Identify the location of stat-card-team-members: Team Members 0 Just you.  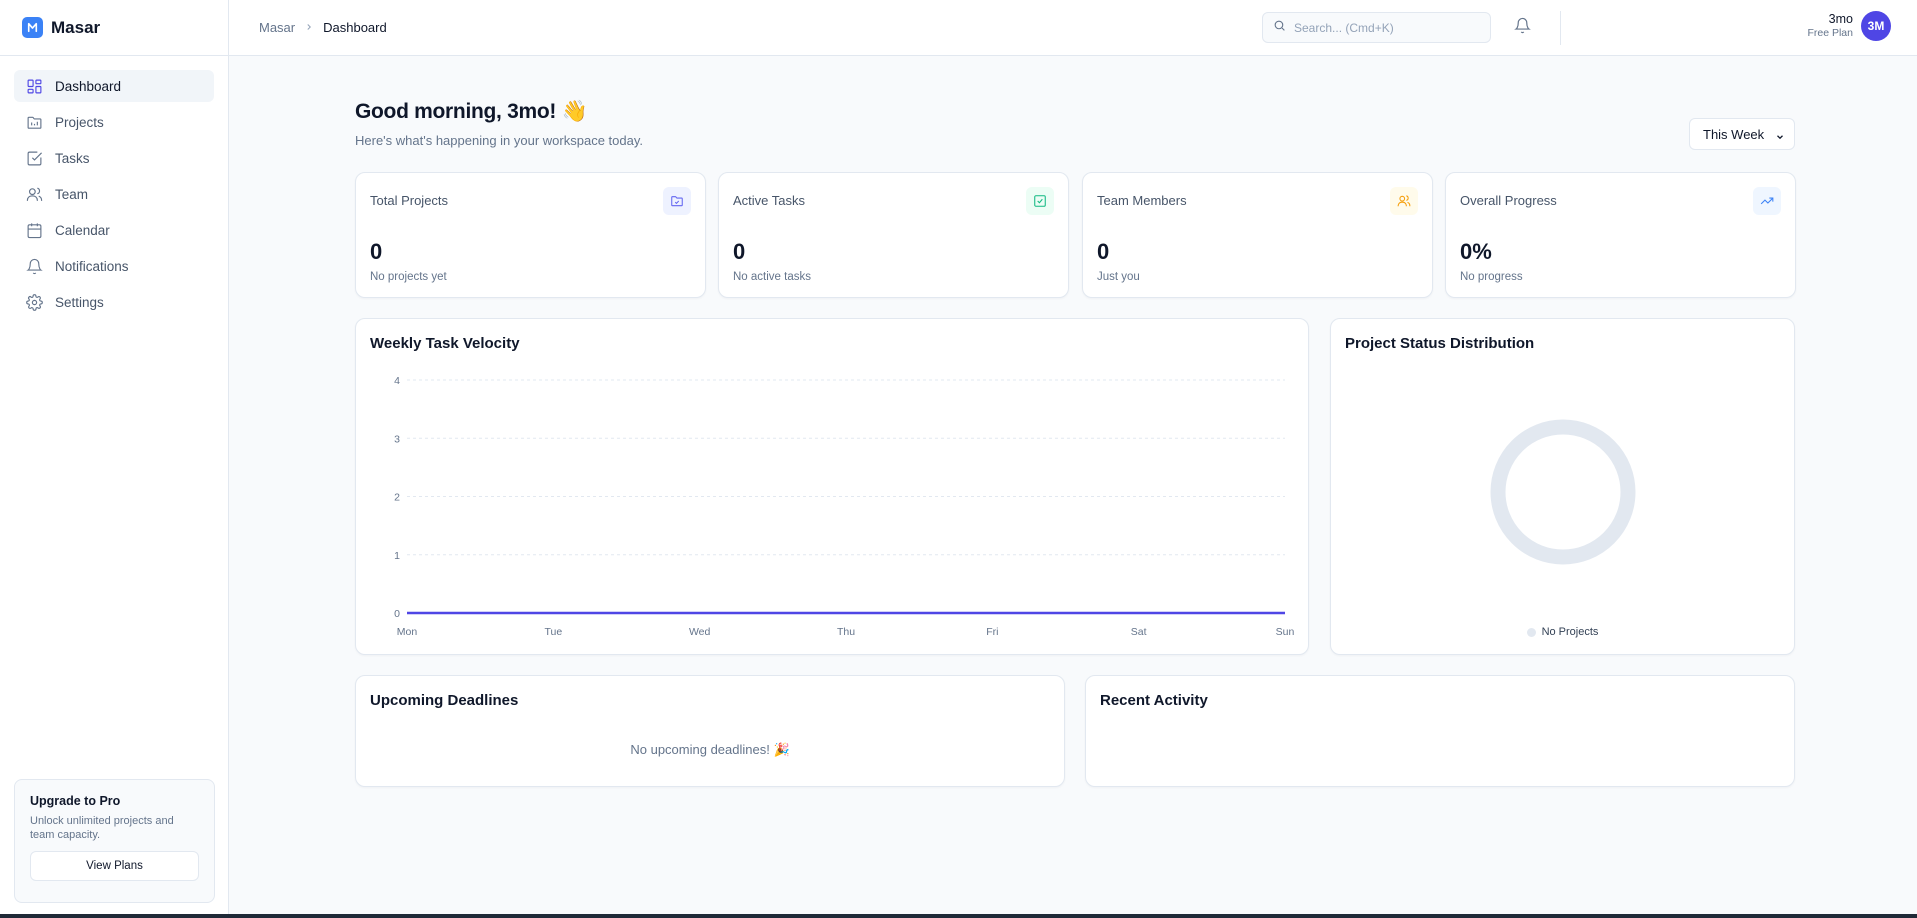
(1257, 235).